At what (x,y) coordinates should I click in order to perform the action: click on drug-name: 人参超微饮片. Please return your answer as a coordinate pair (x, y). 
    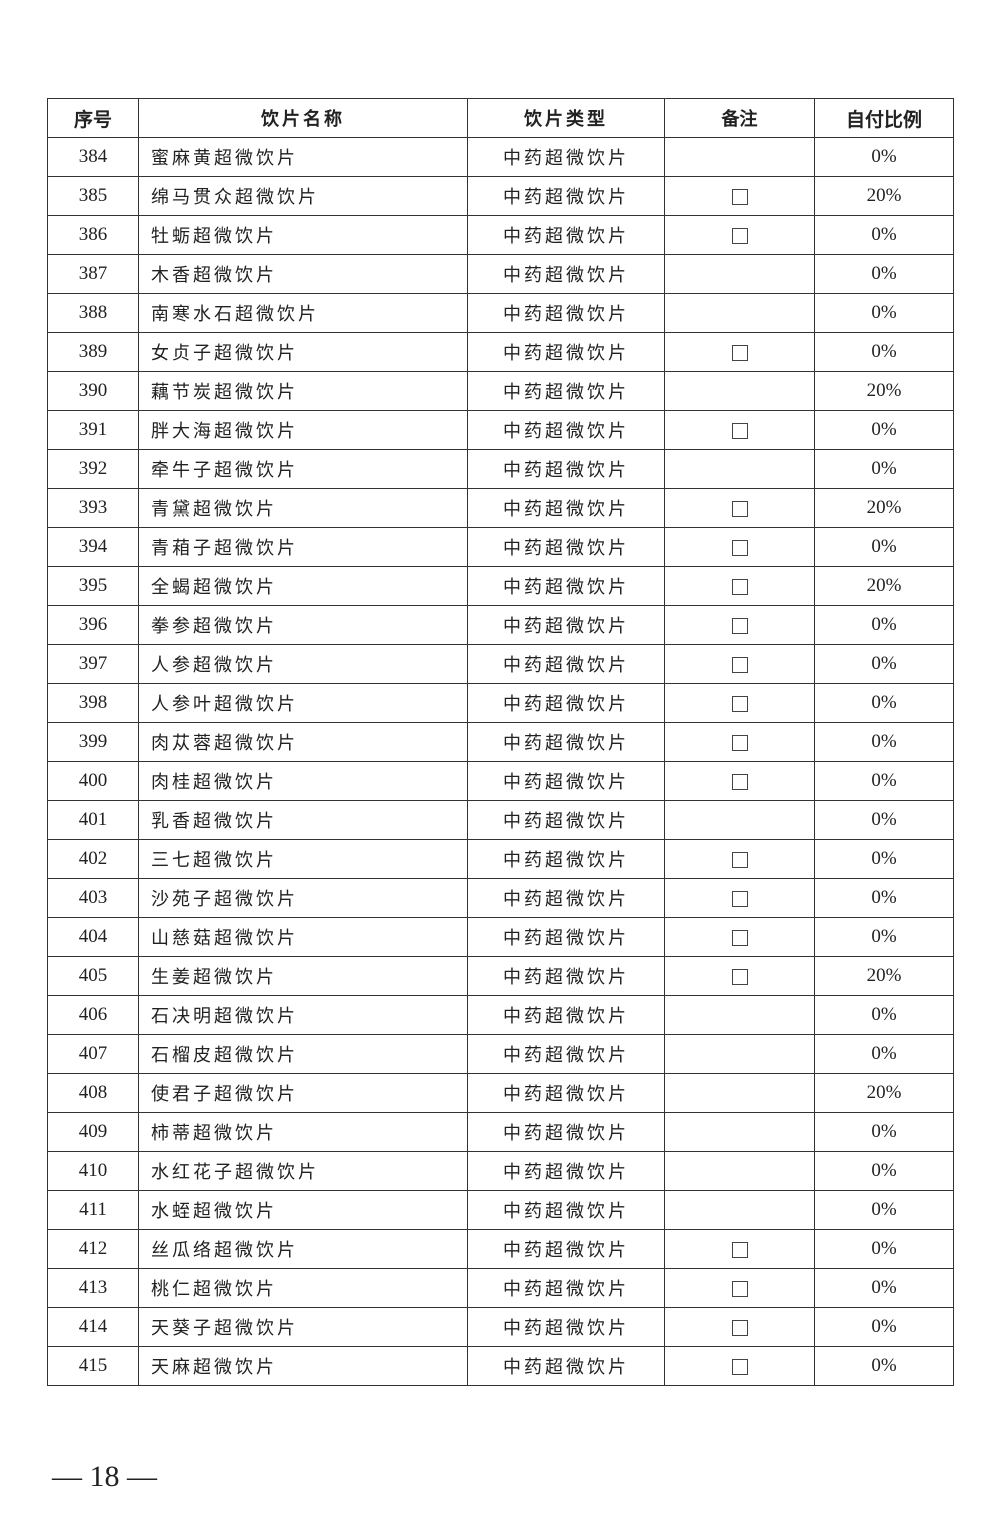
    Looking at the image, I should click on (303, 664).